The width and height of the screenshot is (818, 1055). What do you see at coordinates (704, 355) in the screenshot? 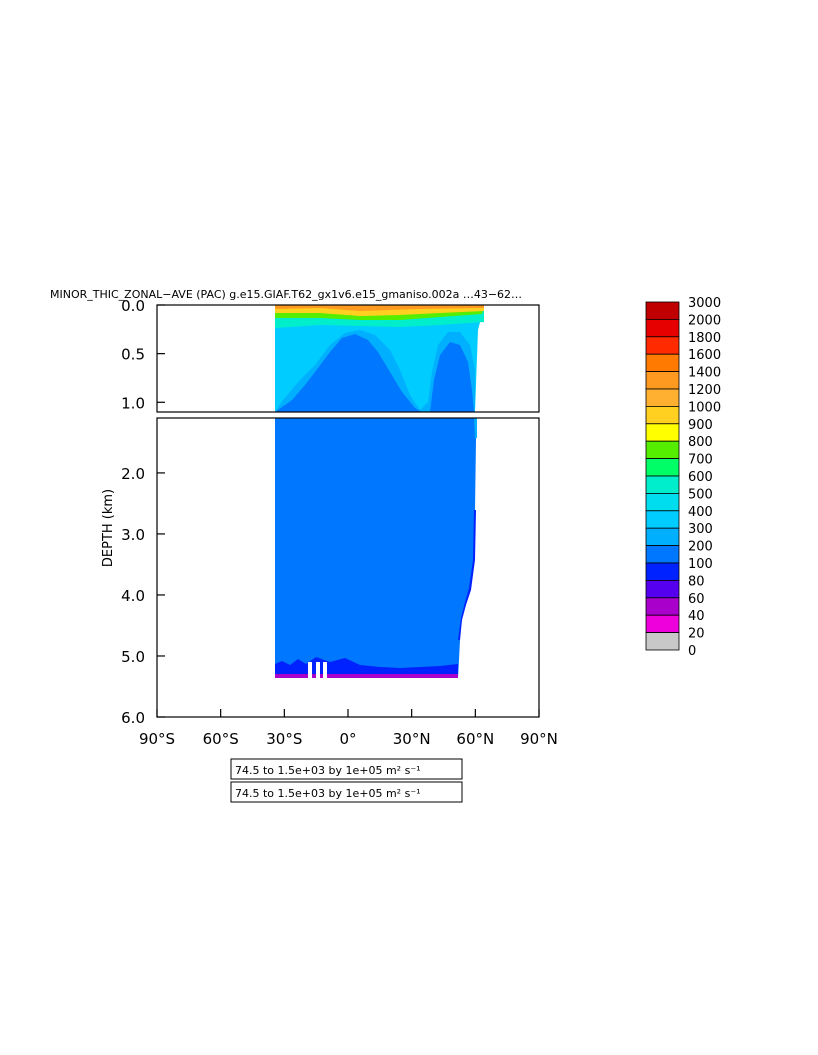
I see `colorbar-label: 1600` at bounding box center [704, 355].